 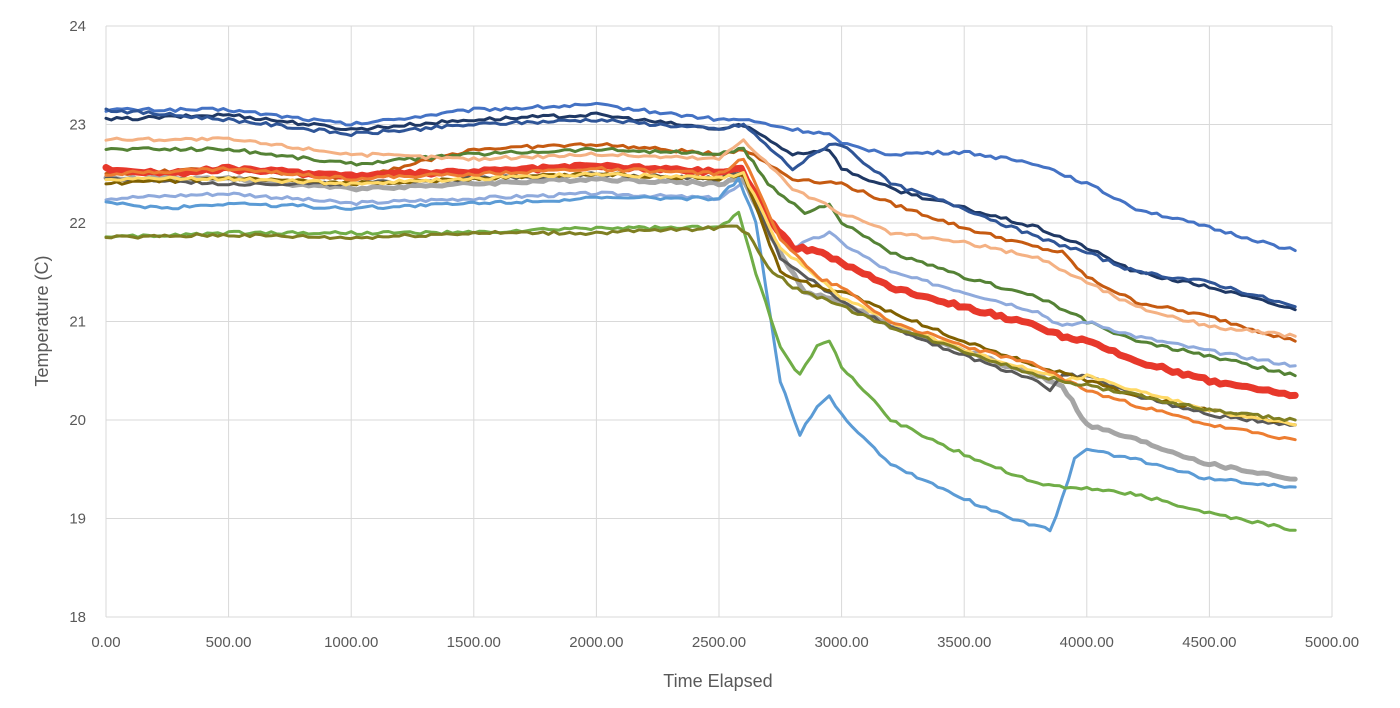 What do you see at coordinates (1087, 642) in the screenshot?
I see `x-tick-label: 4000.00` at bounding box center [1087, 642].